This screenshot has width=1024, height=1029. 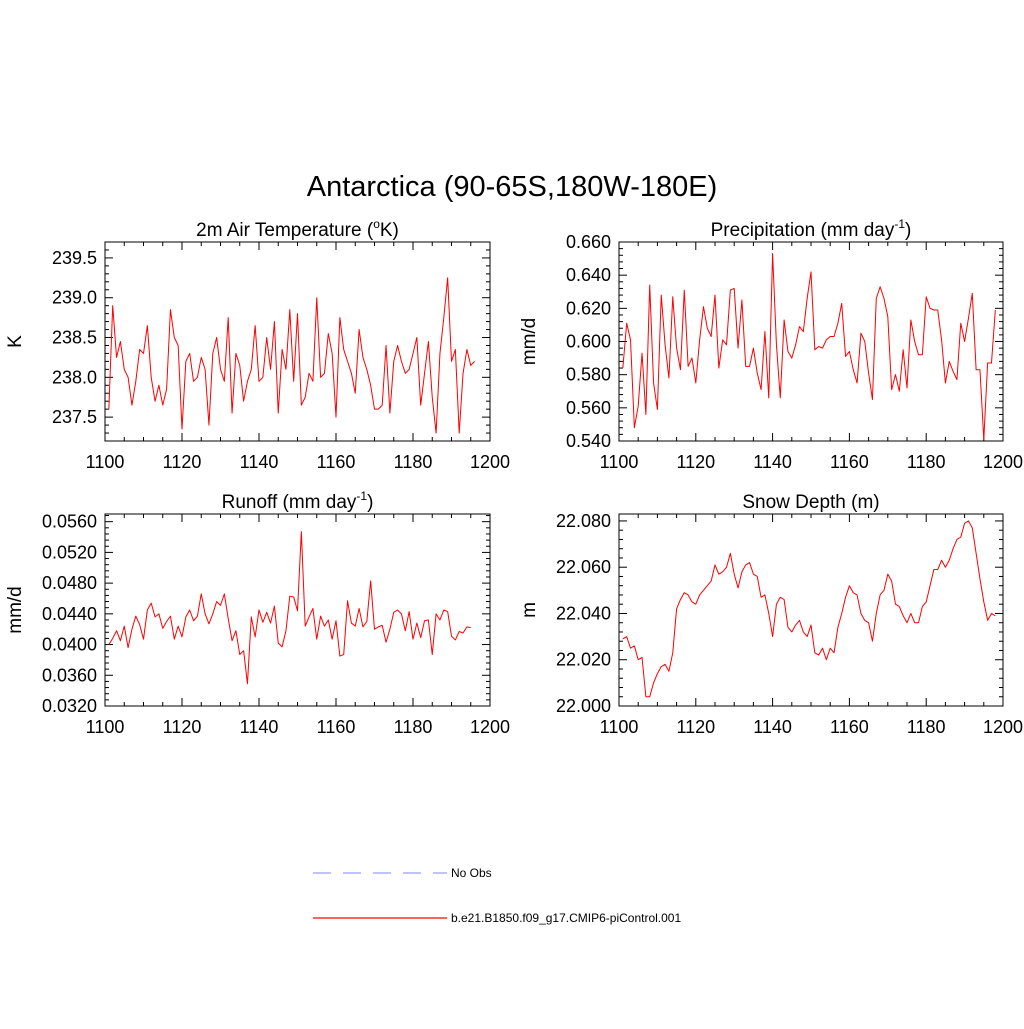 What do you see at coordinates (588, 342) in the screenshot?
I see `y-tick-label: 0.600` at bounding box center [588, 342].